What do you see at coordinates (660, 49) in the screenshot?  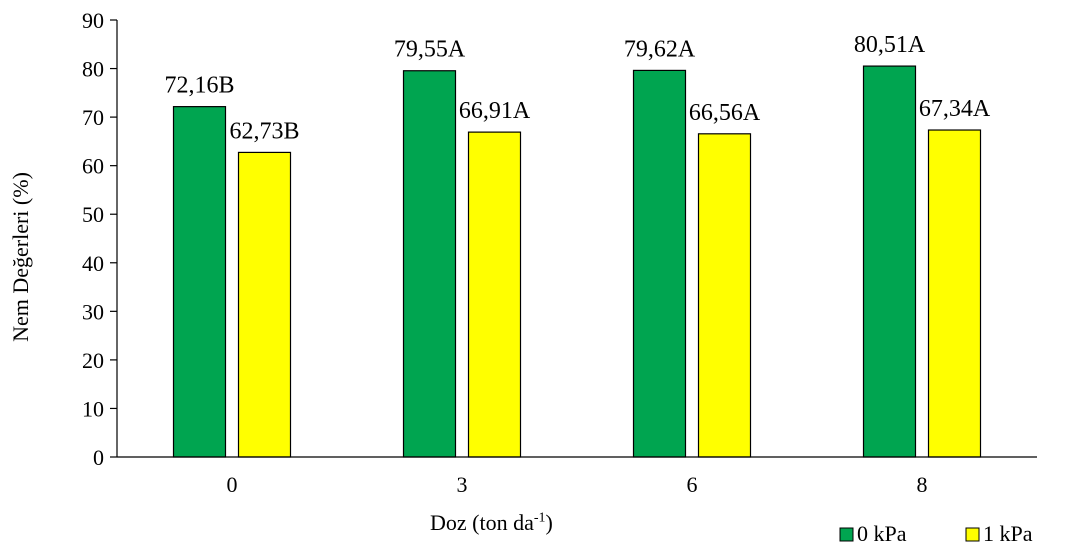 I see `data-label: 79,62A` at bounding box center [660, 49].